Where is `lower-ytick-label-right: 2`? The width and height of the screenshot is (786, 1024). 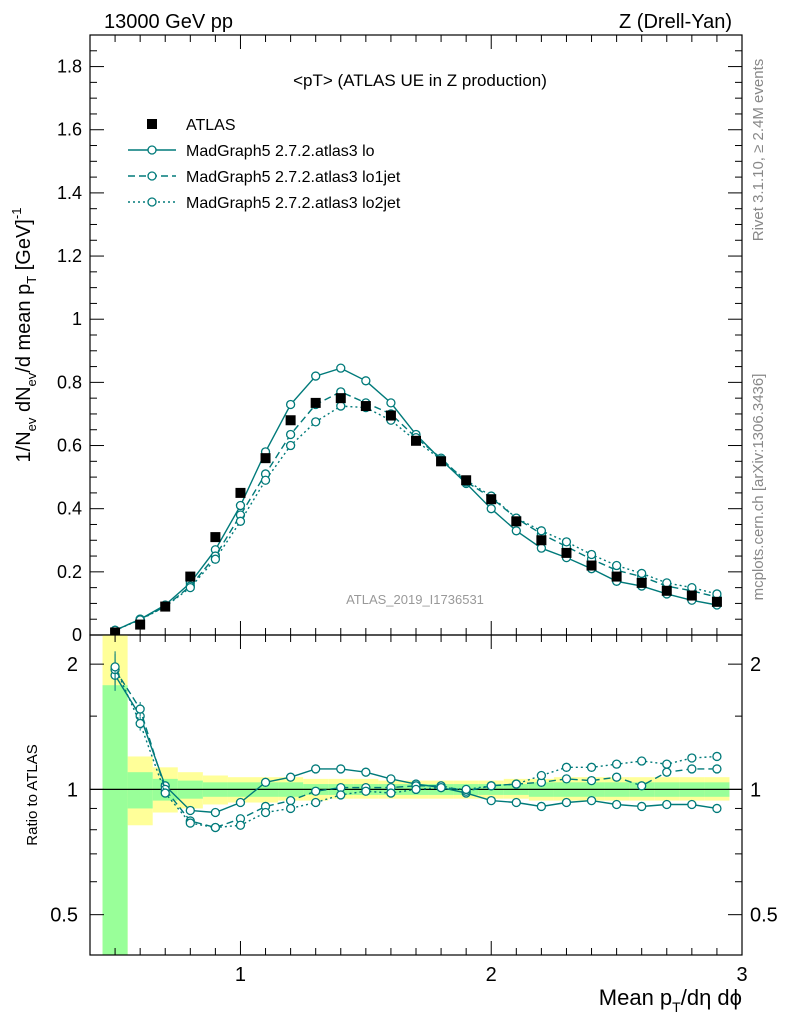 lower-ytick-label-right: 2 is located at coordinates (755, 665).